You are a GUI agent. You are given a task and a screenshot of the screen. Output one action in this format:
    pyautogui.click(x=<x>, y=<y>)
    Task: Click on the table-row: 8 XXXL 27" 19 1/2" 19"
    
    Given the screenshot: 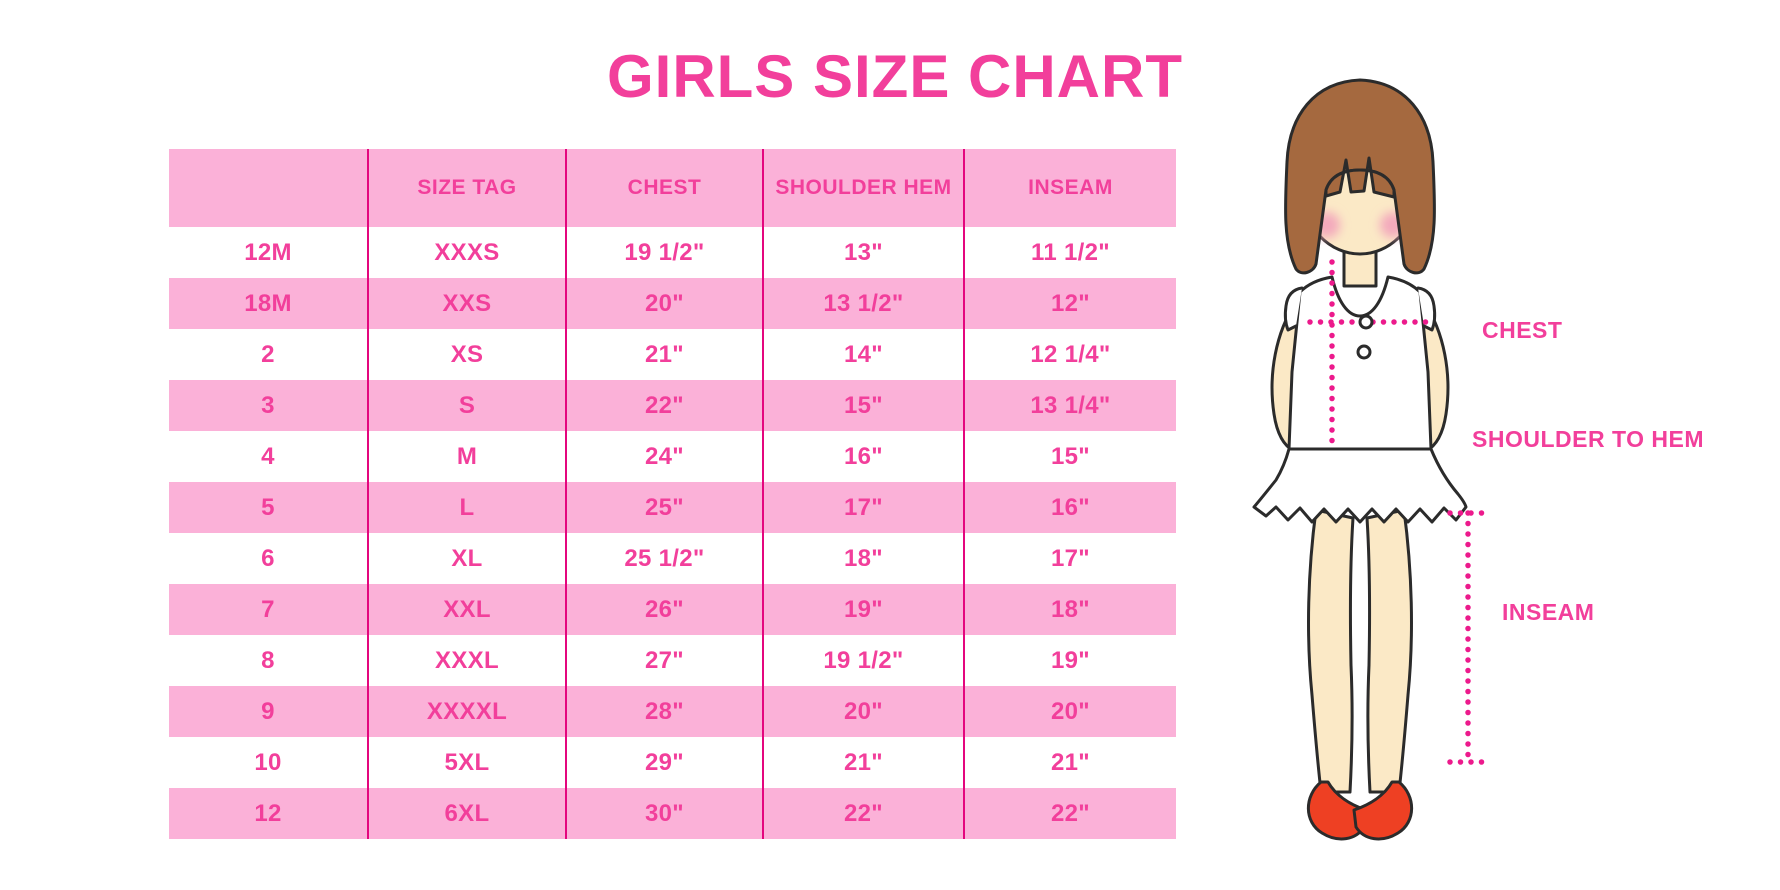 What is the action you would take?
    pyautogui.click(x=672, y=660)
    